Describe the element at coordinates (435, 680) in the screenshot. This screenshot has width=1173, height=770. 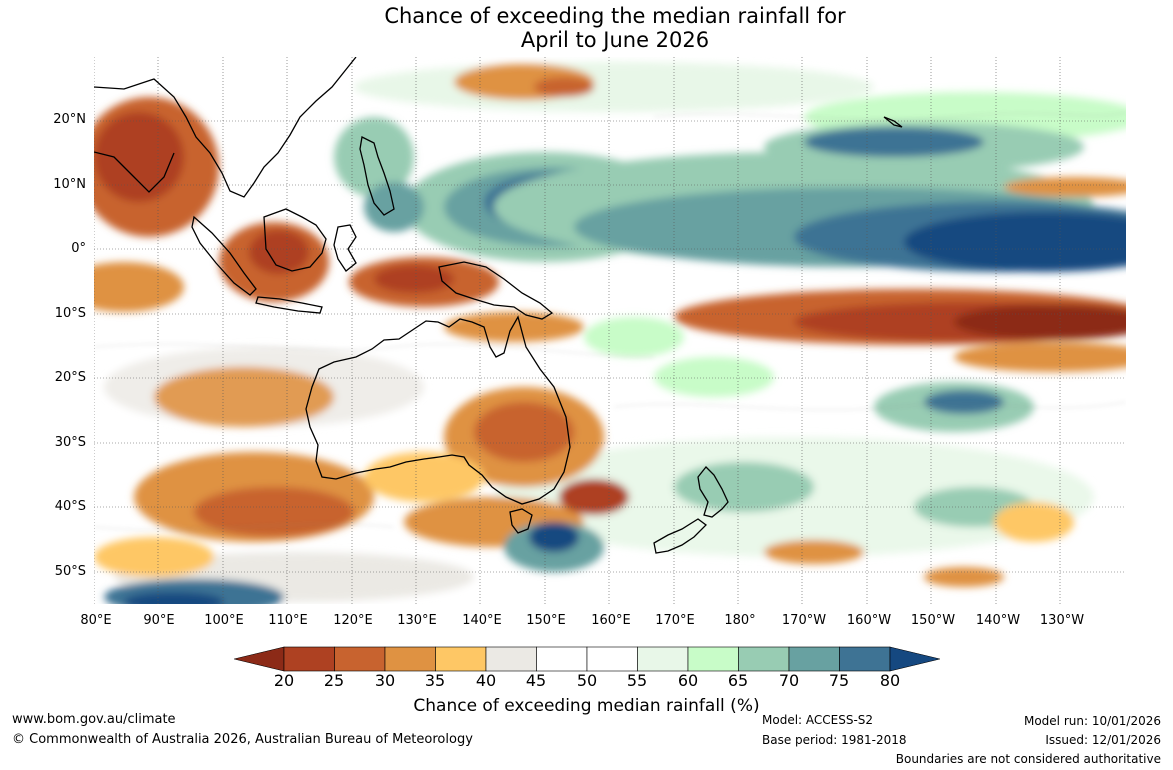
I see `legend-tick: 35` at that location.